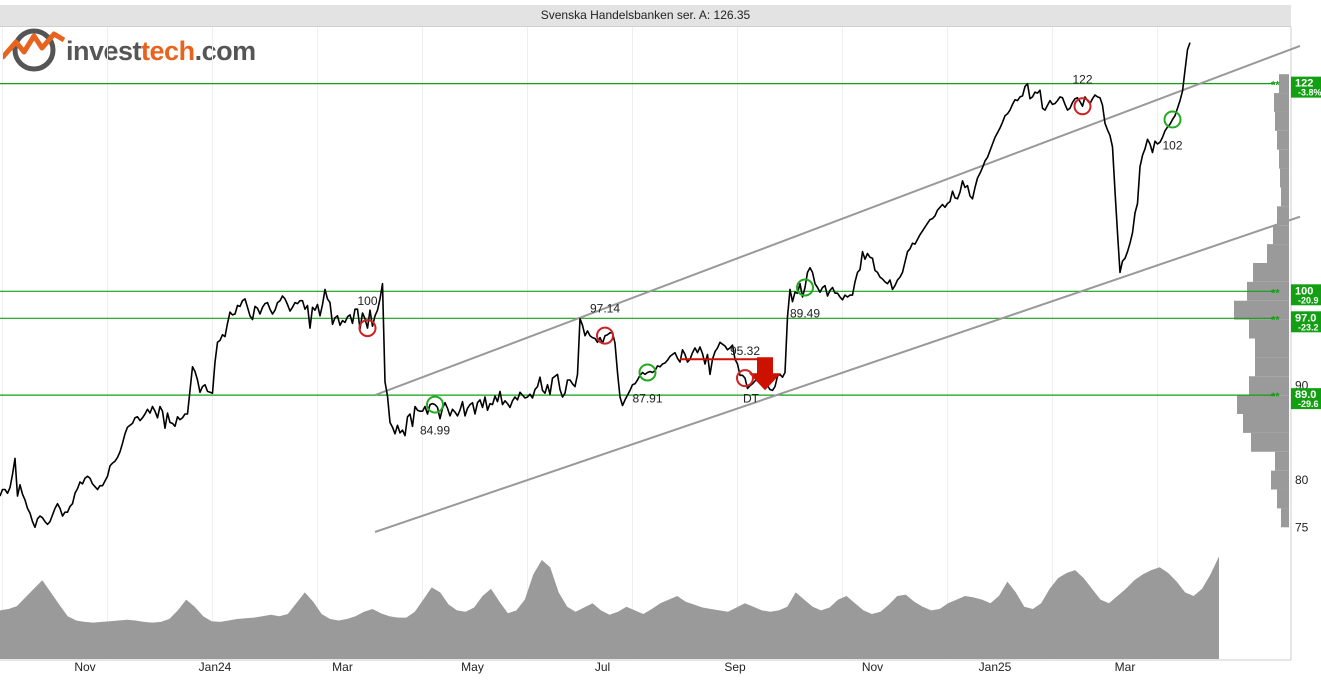 Image resolution: width=1321 pixels, height=680 pixels. I want to click on signal-label: DT, so click(751, 398).